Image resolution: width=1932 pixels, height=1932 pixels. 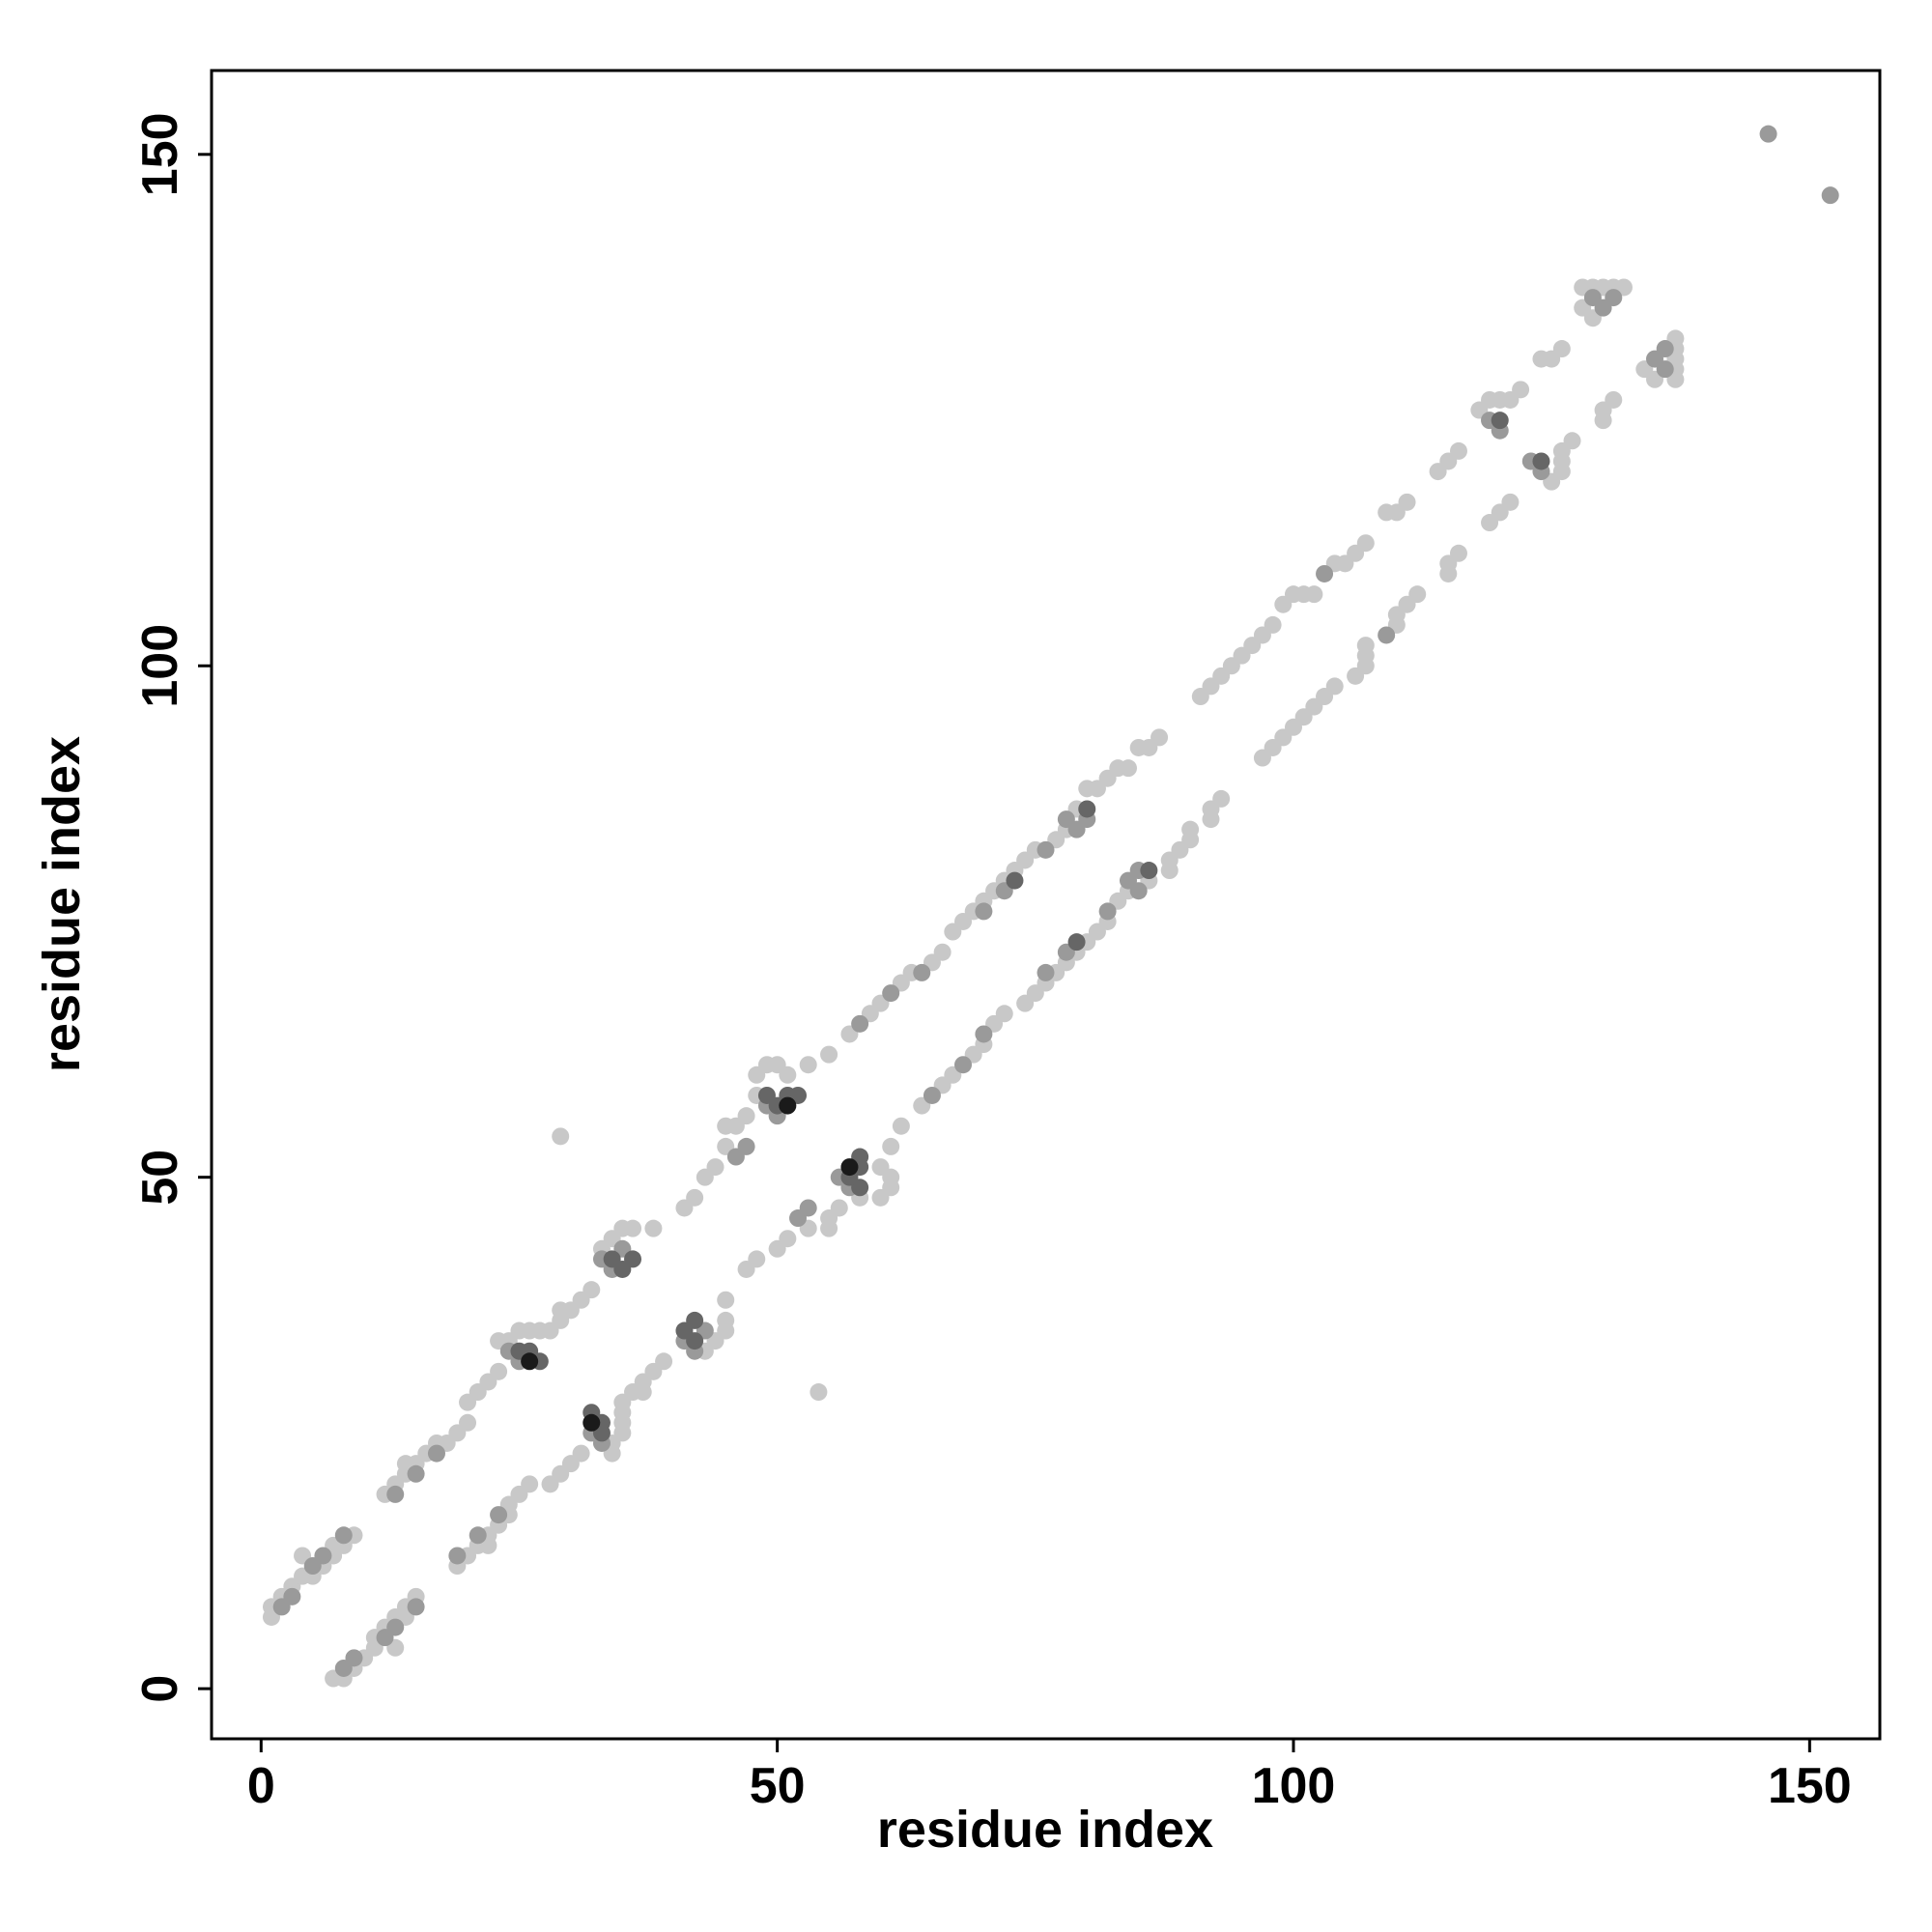 What do you see at coordinates (1294, 1786) in the screenshot?
I see `x-tick-label: 100` at bounding box center [1294, 1786].